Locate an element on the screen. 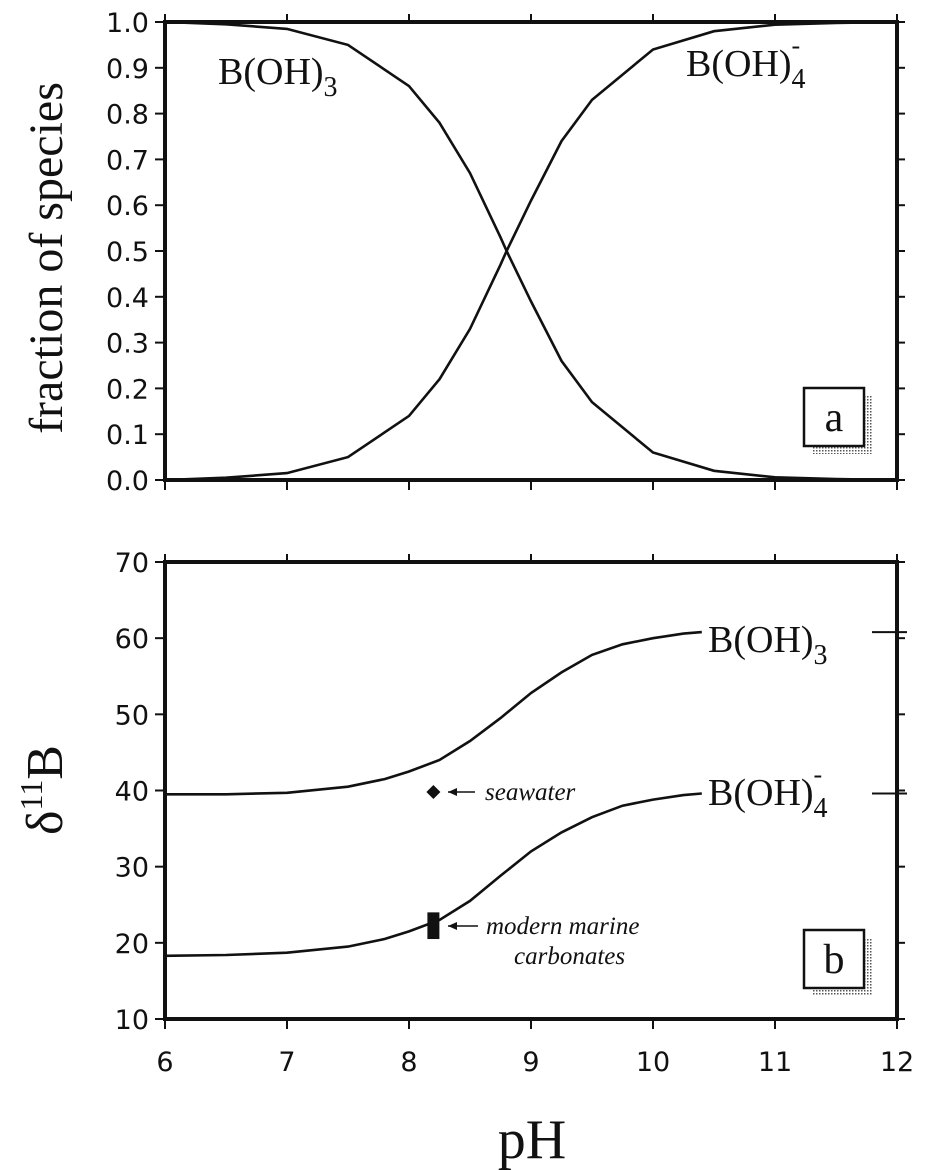 The image size is (940, 1170). panel-b-x-tick-label: 10 is located at coordinates (653, 1062).